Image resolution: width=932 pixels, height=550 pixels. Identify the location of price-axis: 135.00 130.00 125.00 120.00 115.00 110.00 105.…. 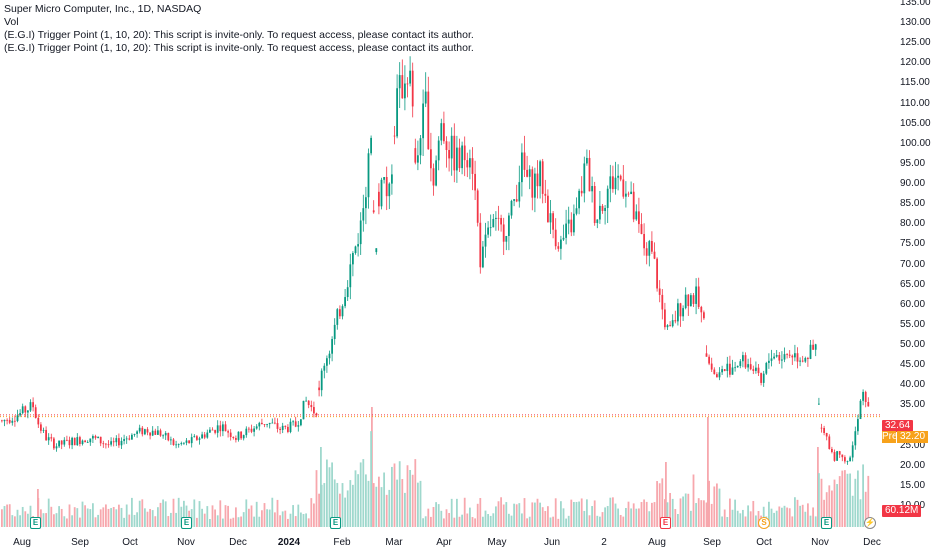
(906, 263).